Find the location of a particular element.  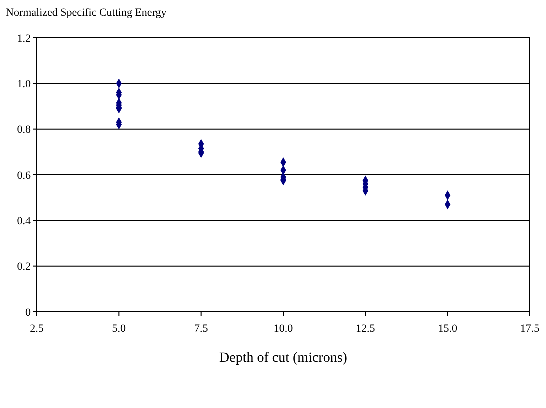

x-tick-label: 17.5 is located at coordinates (530, 329).